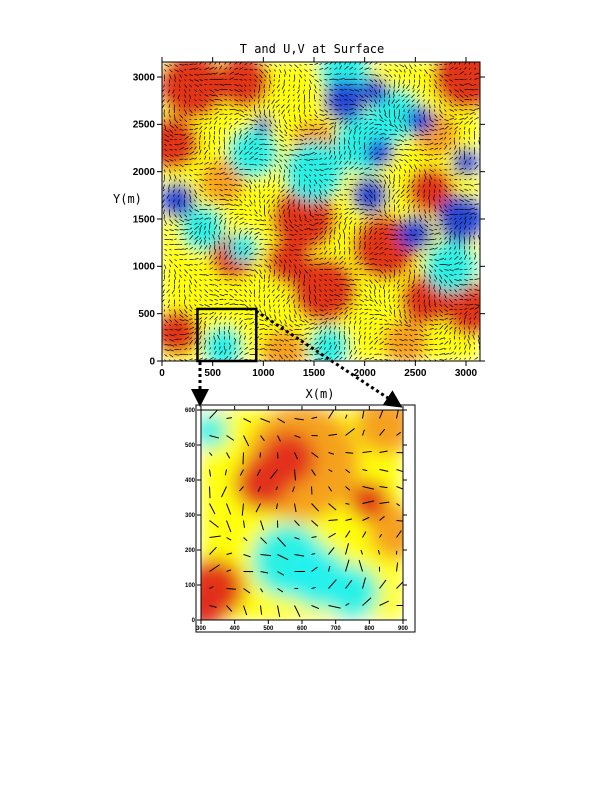 The image size is (612, 792). Describe the element at coordinates (320, 394) in the screenshot. I see `x-axis-label: X(m)` at that location.